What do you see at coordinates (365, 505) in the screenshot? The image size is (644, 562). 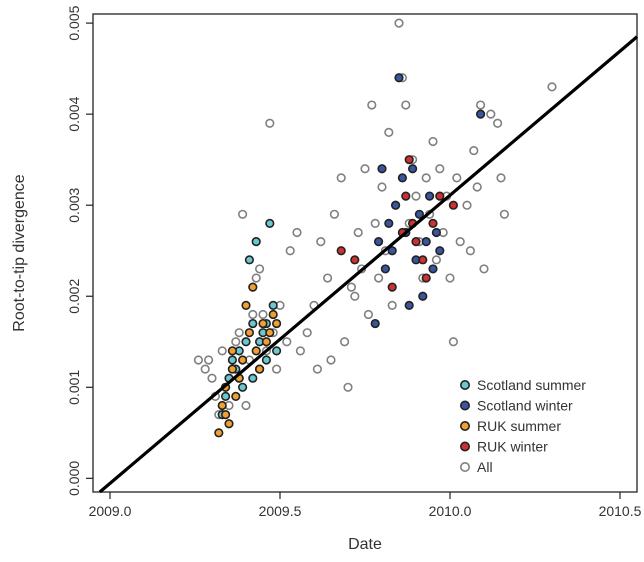 I see `x-axis: 2009.0 2009.5 2010.0 2010.5` at bounding box center [365, 505].